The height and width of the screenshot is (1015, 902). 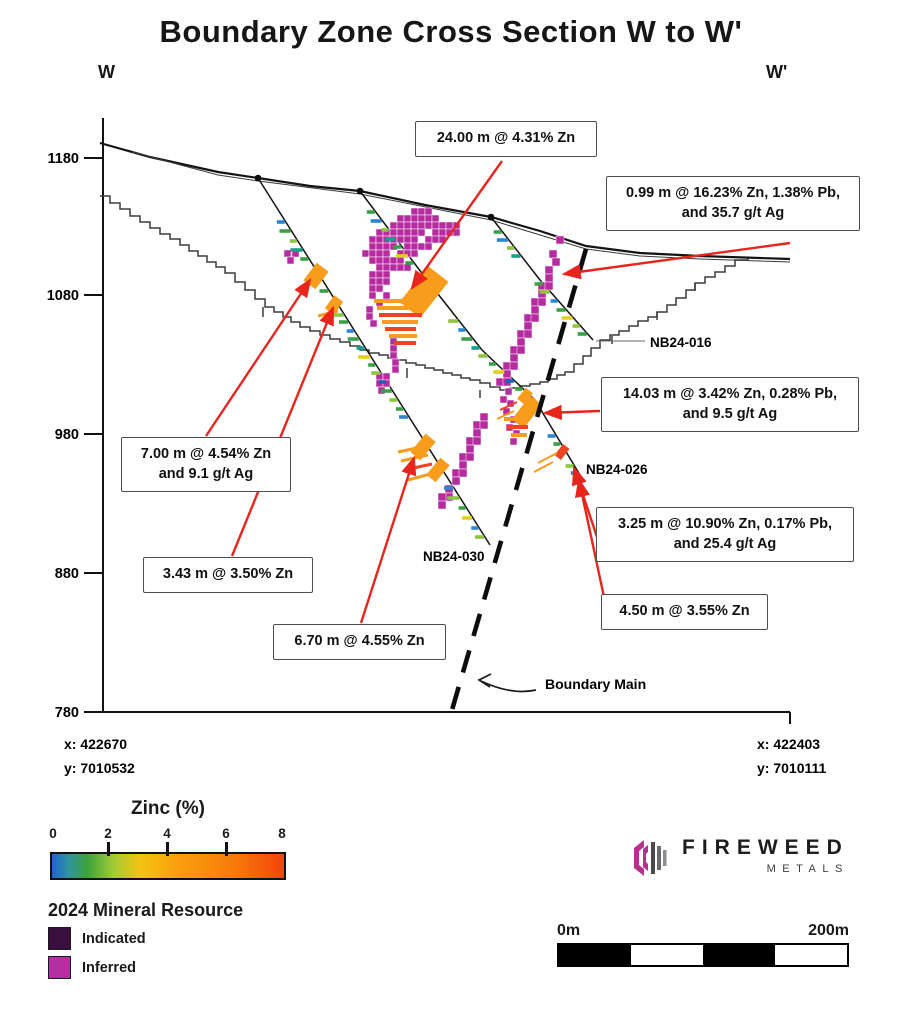 I want to click on inferred-swatch, so click(x=59, y=967).